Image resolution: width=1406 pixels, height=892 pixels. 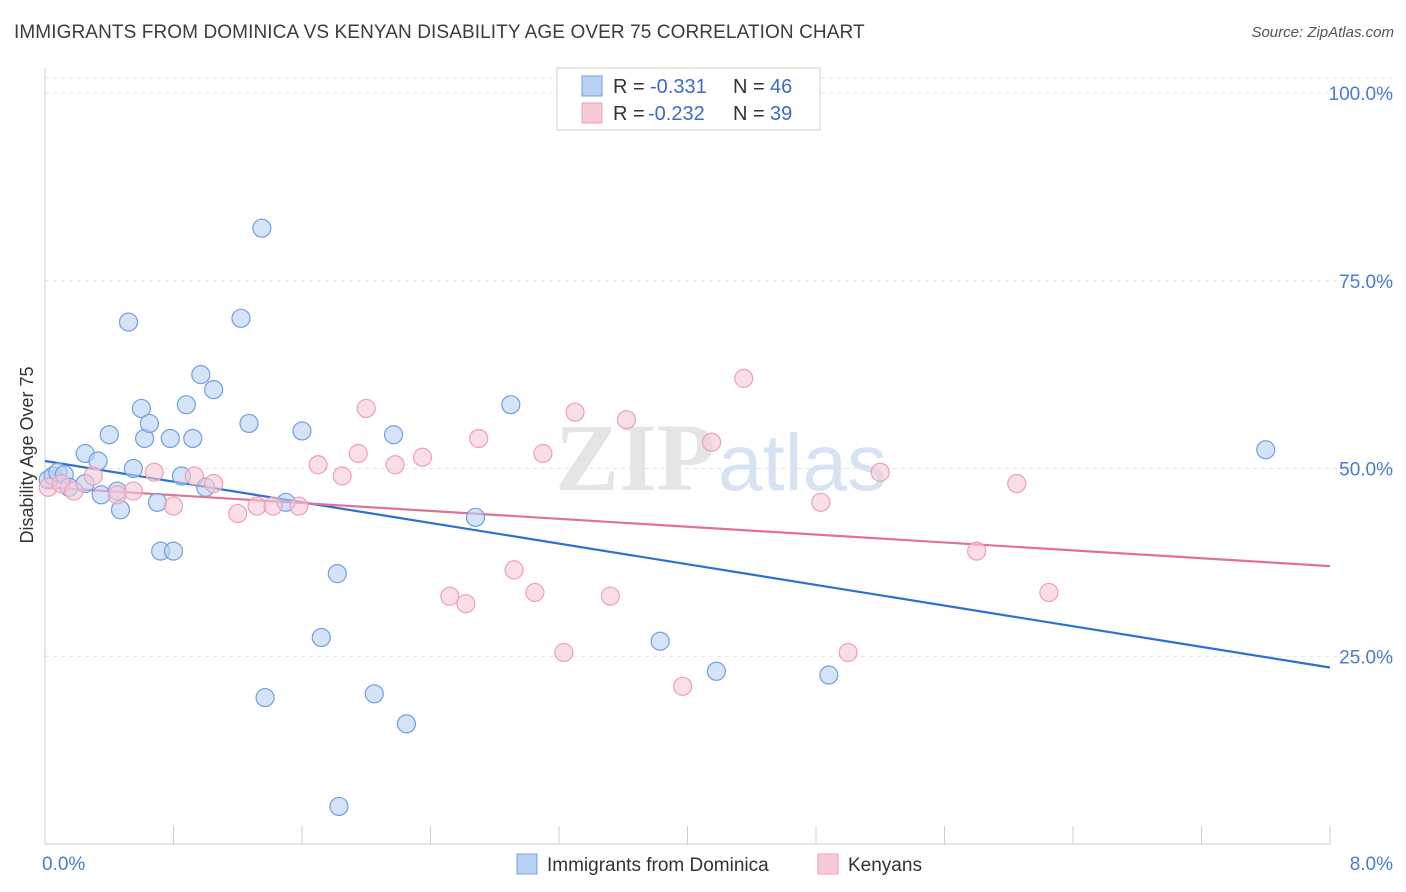 What do you see at coordinates (1366, 282) in the screenshot?
I see `y-tick-label-2: 75.0%` at bounding box center [1366, 282].